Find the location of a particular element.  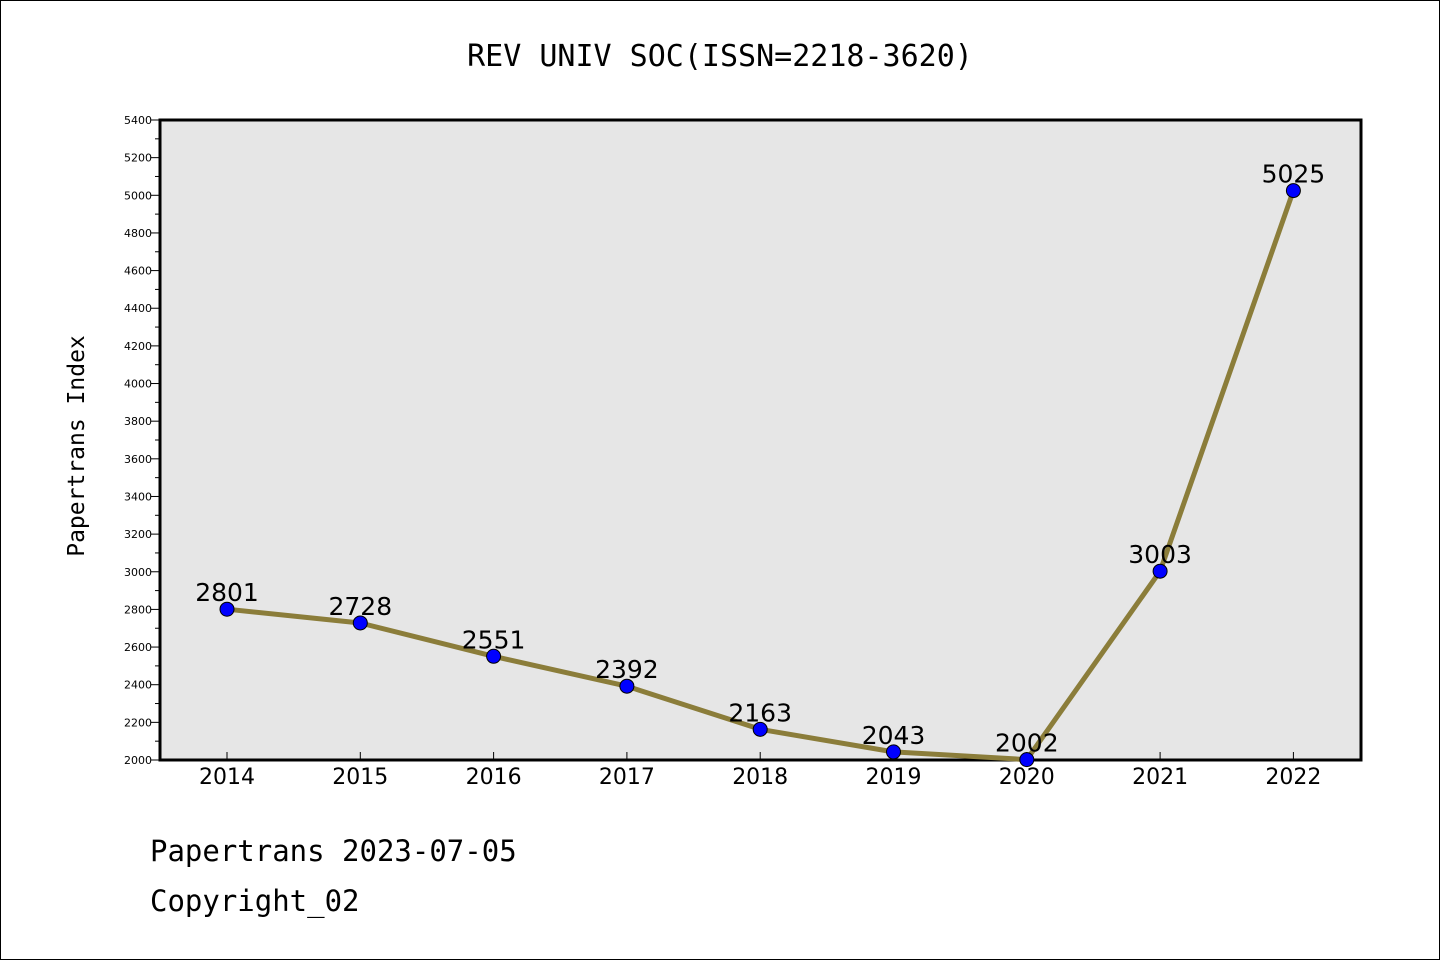

y-tick-label: 5000 is located at coordinates (138, 195).